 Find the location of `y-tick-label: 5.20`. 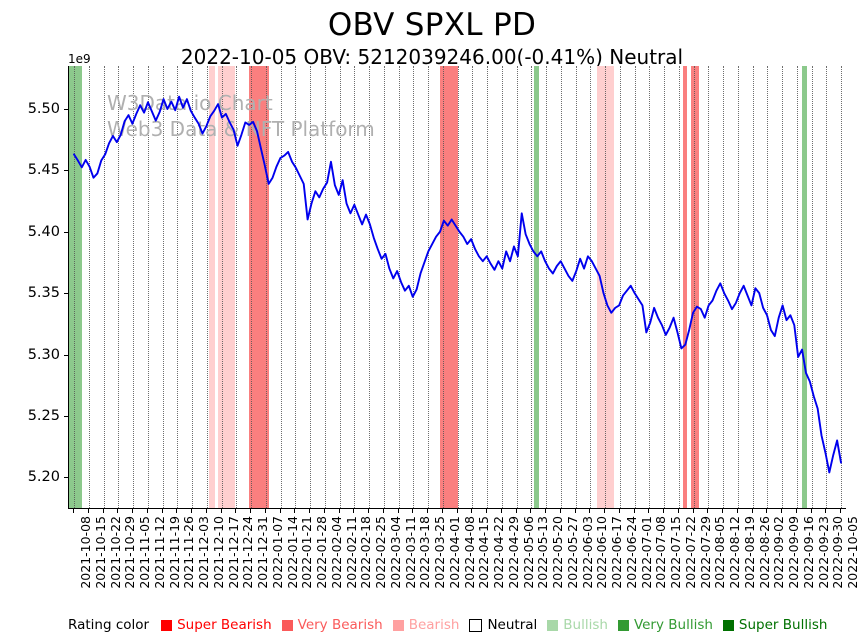

y-tick-label: 5.20 is located at coordinates (43, 477).